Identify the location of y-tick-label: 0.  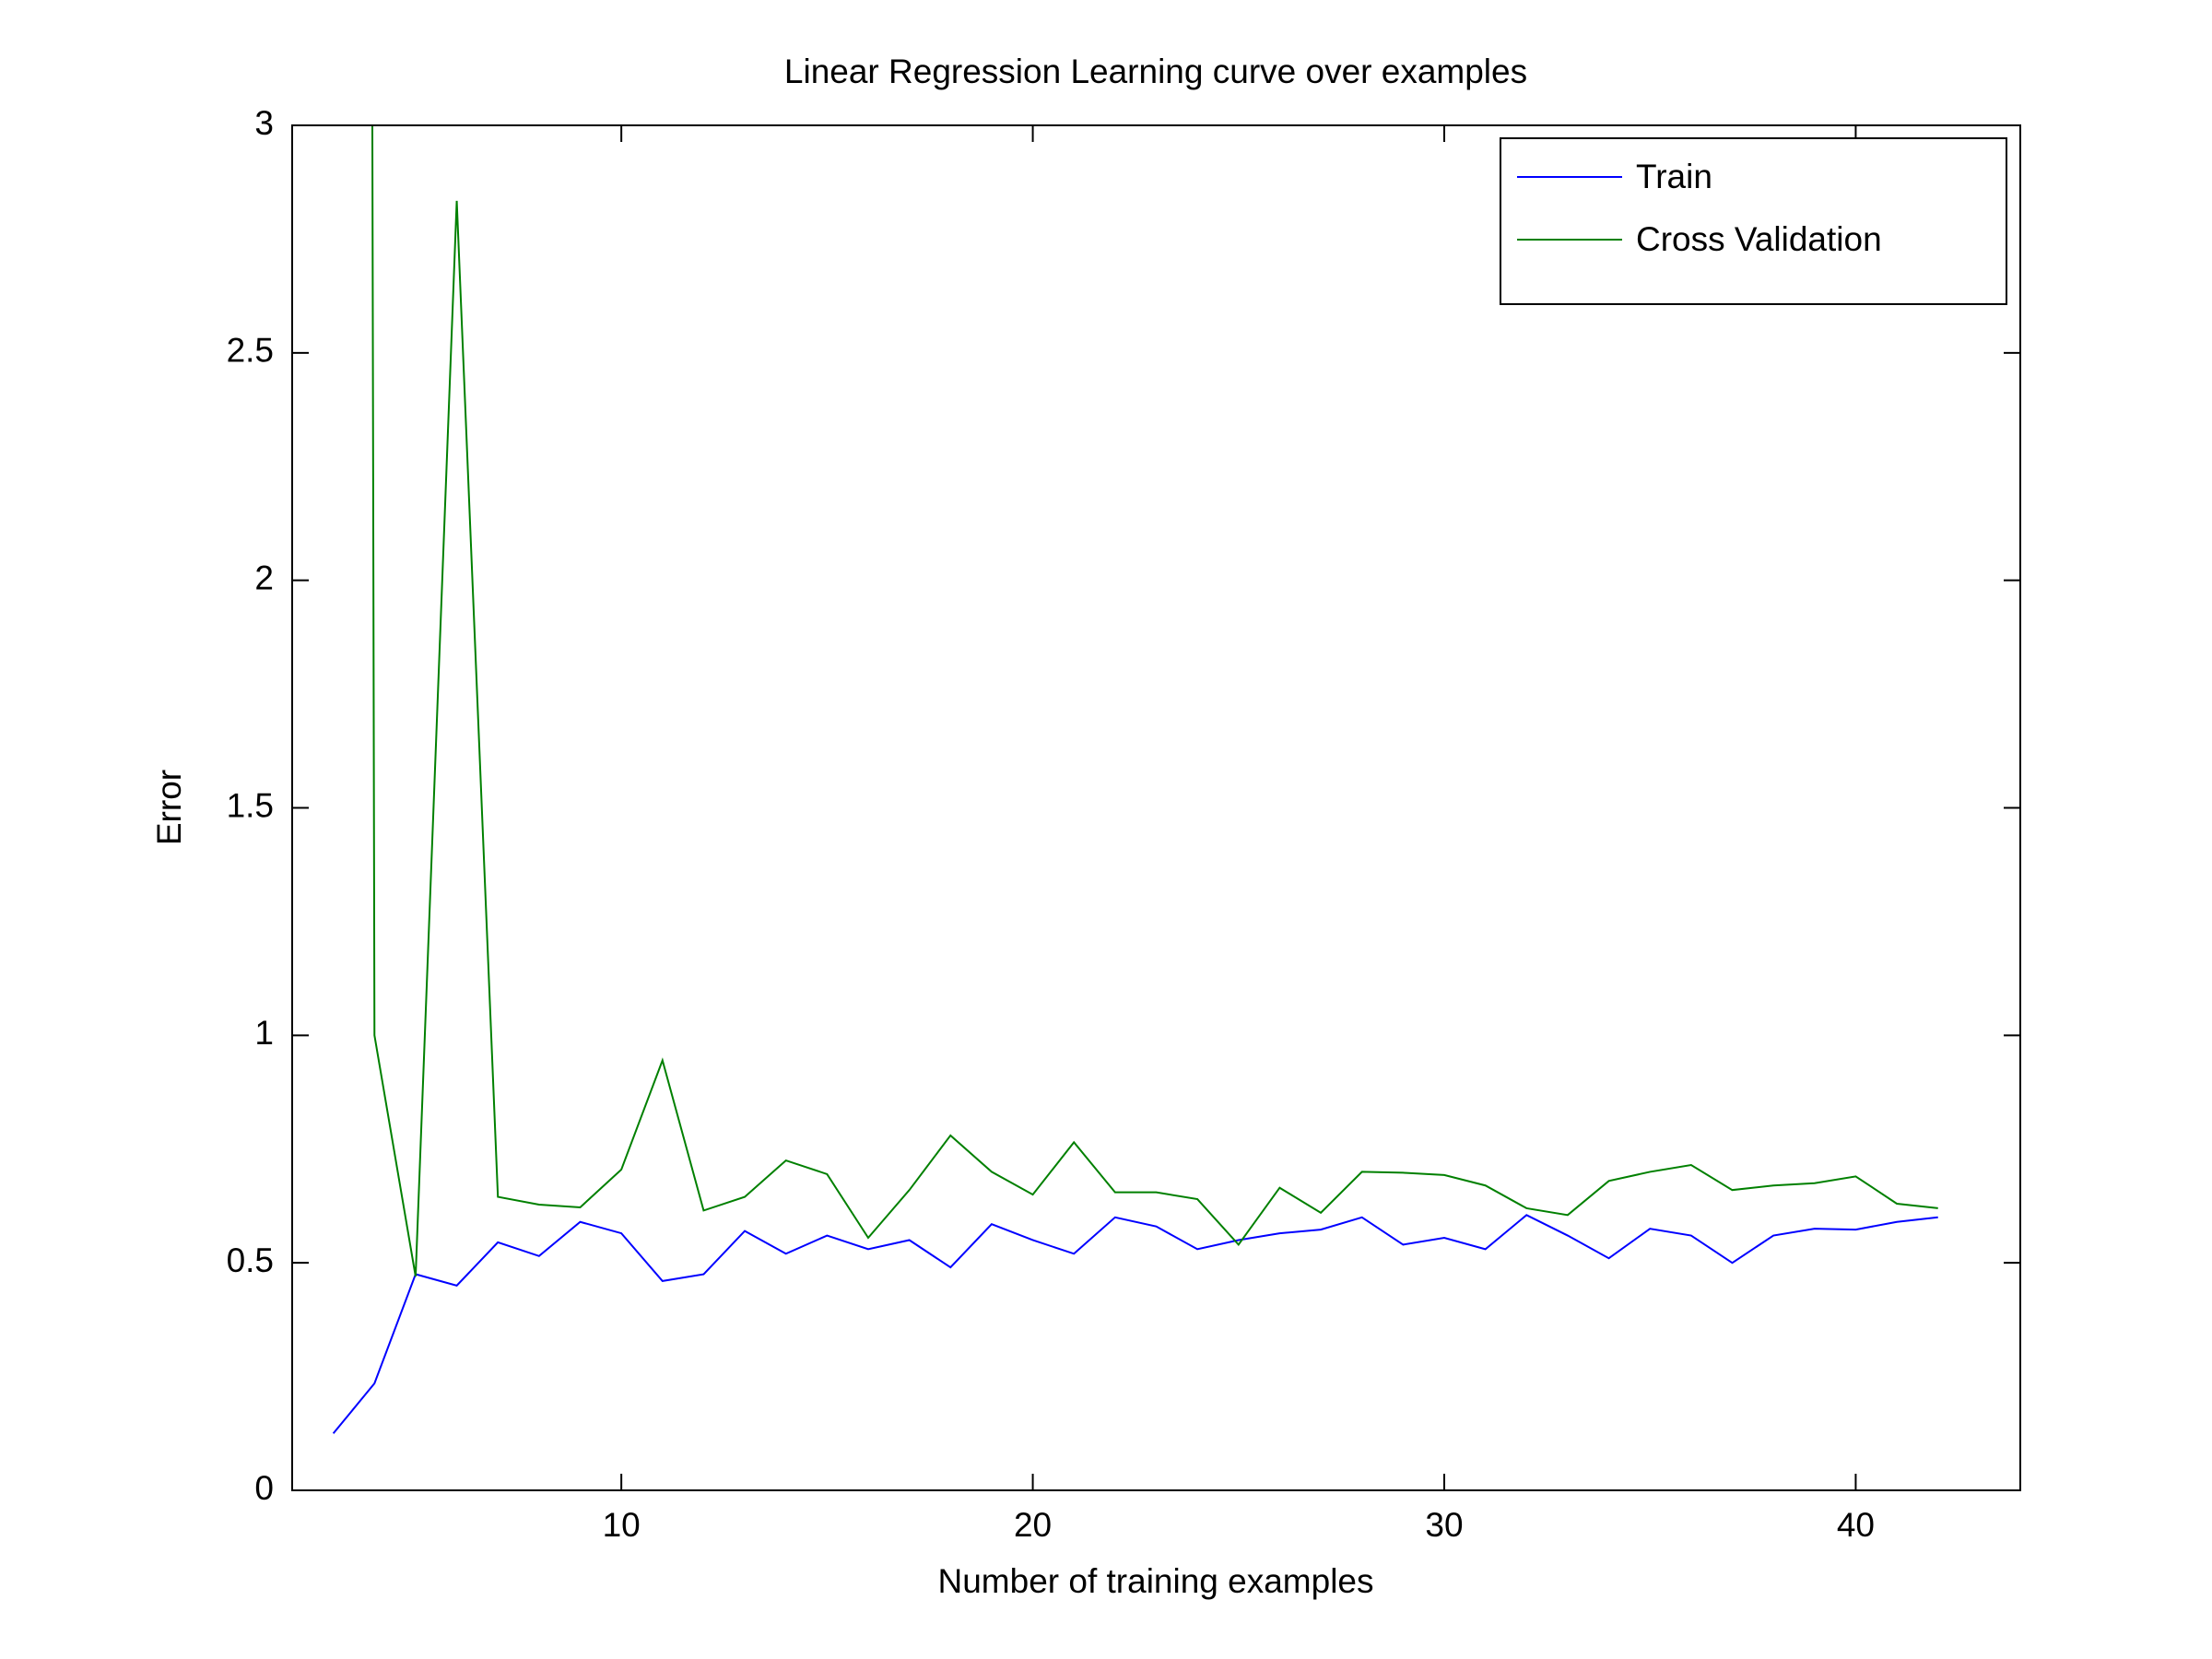
(264, 1488).